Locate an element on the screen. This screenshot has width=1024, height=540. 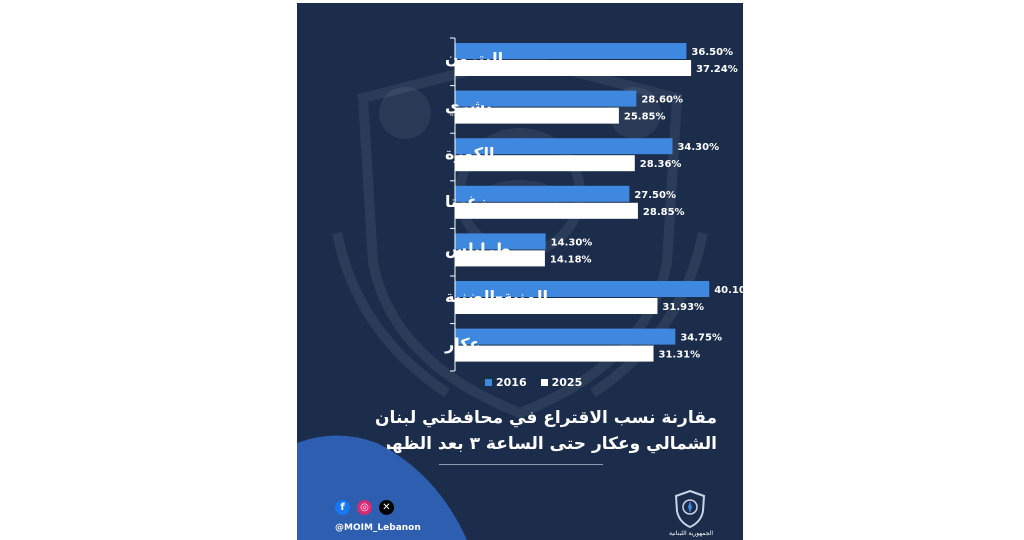
data-label-2016: 36.50% is located at coordinates (712, 52).